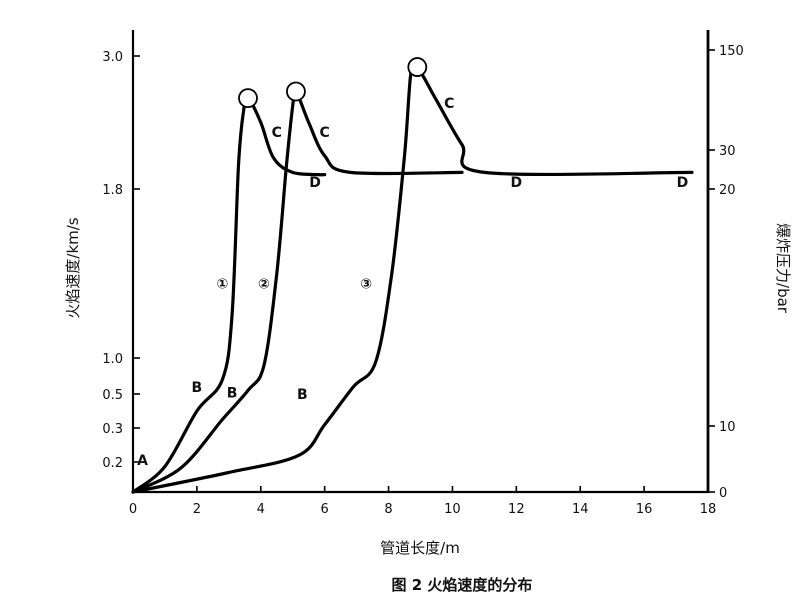  What do you see at coordinates (727, 427) in the screenshot?
I see `y2-tick-label: 10` at bounding box center [727, 427].